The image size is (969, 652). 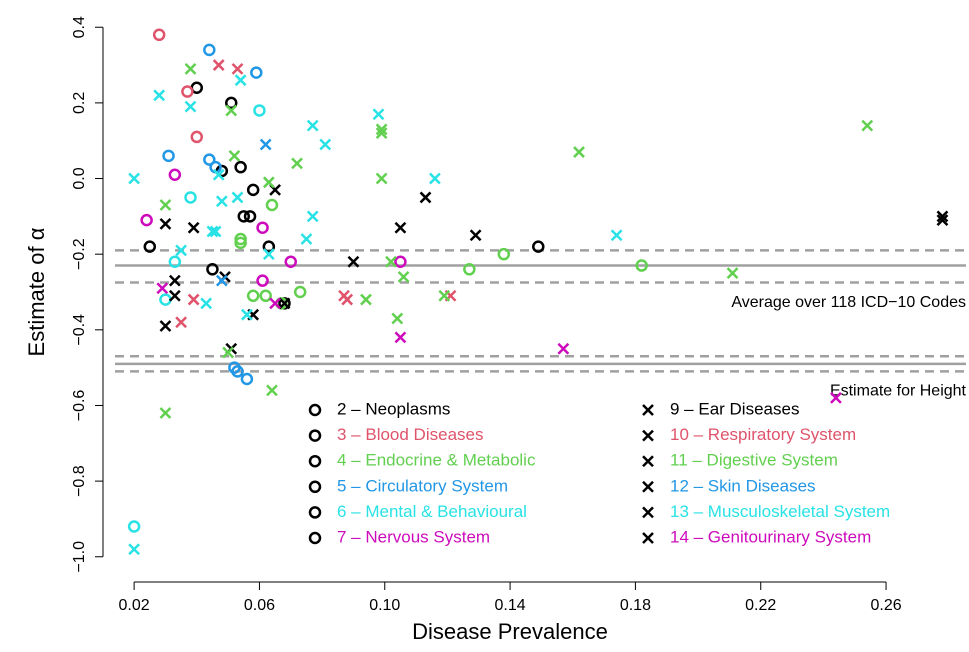 I want to click on legend-label: 4 – Endocrine & Metabolic, so click(x=436, y=460).